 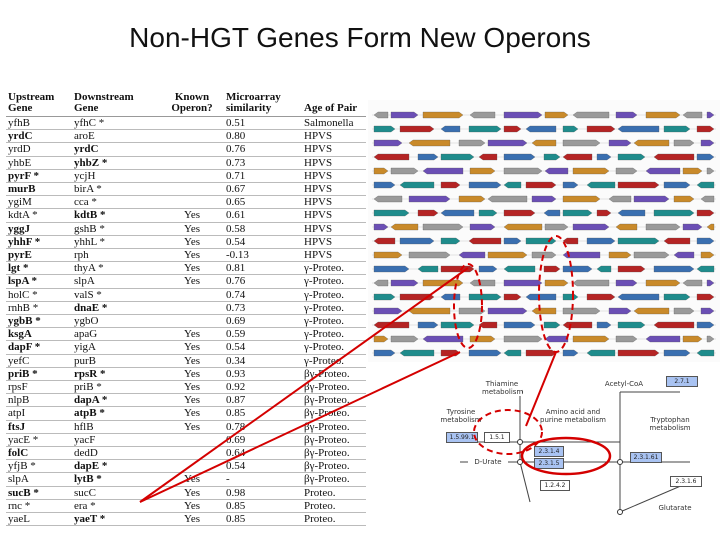 I want to click on cell-microarray-similarity: 0.87, so click(x=263, y=400).